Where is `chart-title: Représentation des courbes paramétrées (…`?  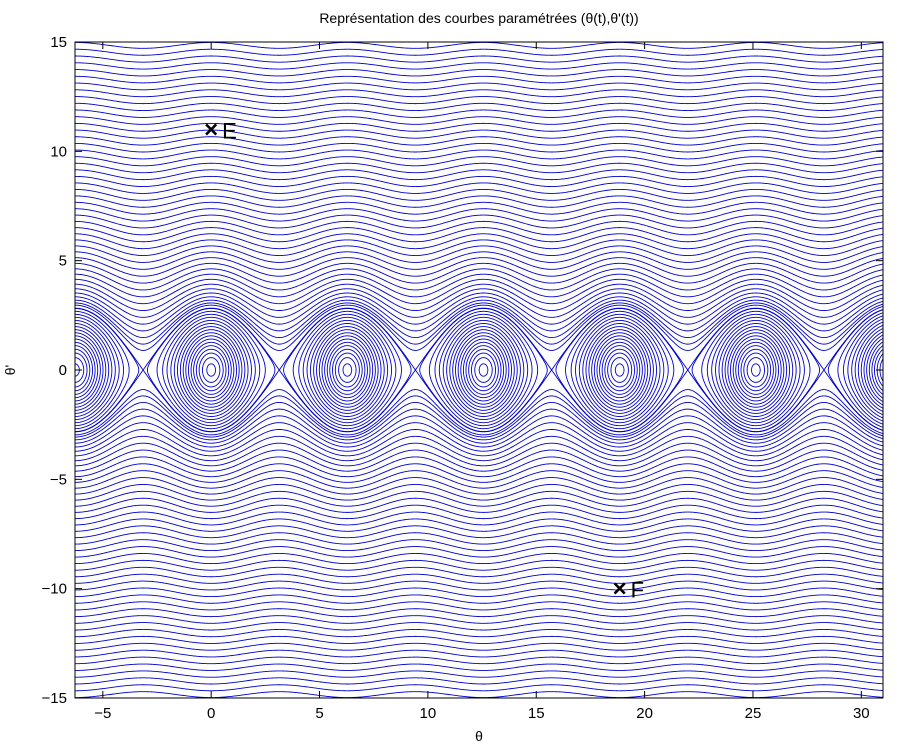 chart-title: Représentation des courbes paramétrées (… is located at coordinates (478, 18).